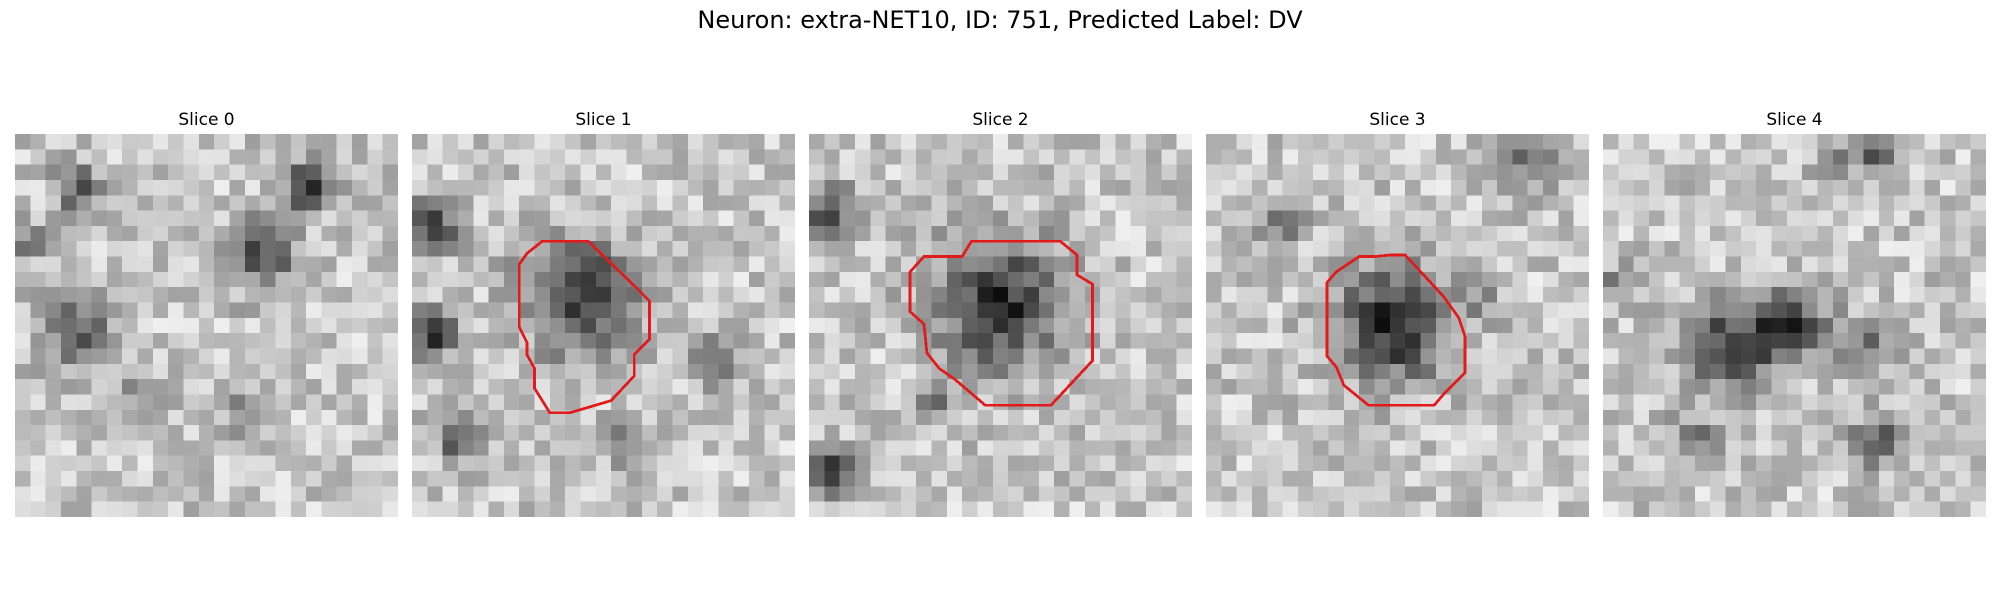 This screenshot has width=2000, height=600. Describe the element at coordinates (1397, 120) in the screenshot. I see `slice-title-3: Slice 3` at that location.